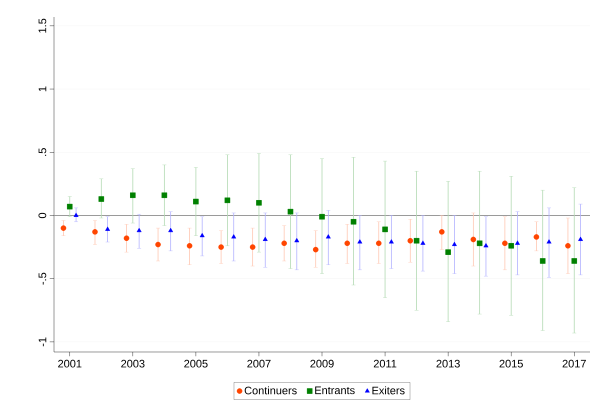 The width and height of the screenshot is (590, 415). What do you see at coordinates (70, 364) in the screenshot?
I see `x-tick-label: 2001` at bounding box center [70, 364].